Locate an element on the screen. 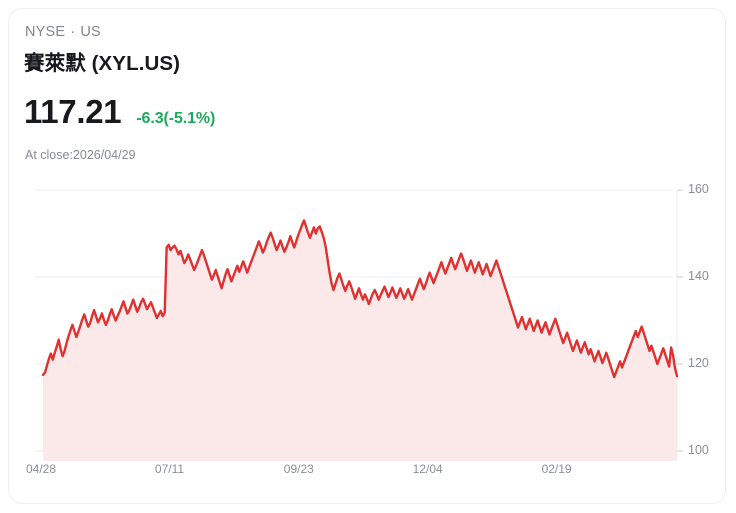 Image resolution: width=736 pixels, height=513 pixels. y-axis-tick-label: 120 is located at coordinates (698, 363).